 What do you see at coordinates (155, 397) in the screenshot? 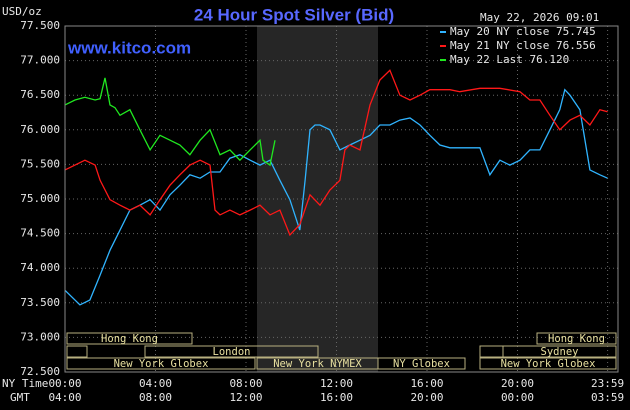
I see `gmt-tick-label: 08:00` at bounding box center [155, 397].